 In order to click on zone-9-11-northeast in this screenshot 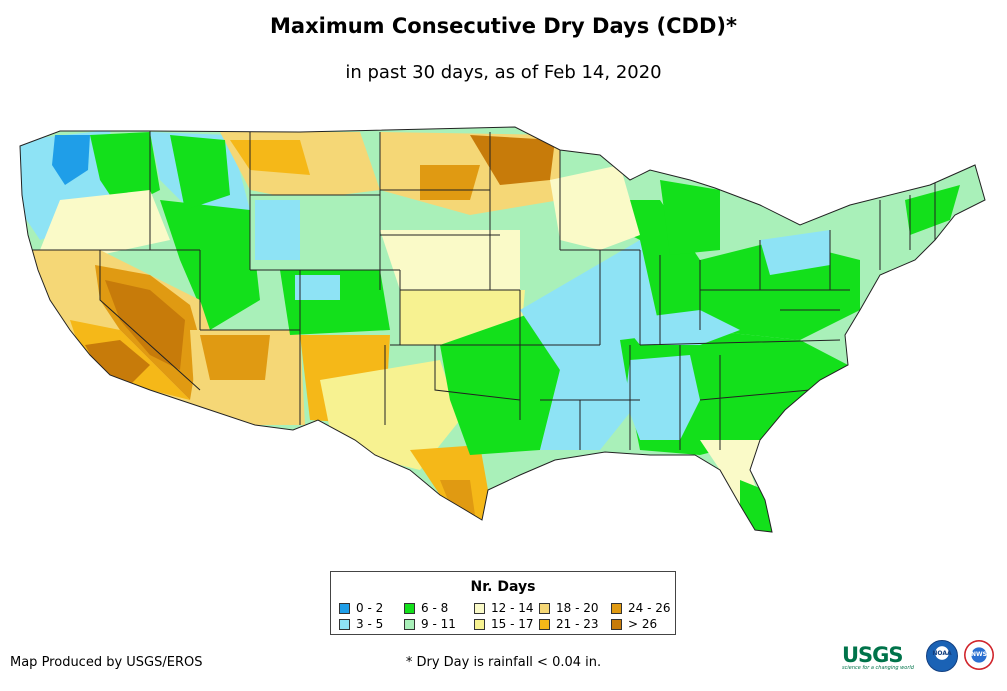, I will do `click(902, 210)`.